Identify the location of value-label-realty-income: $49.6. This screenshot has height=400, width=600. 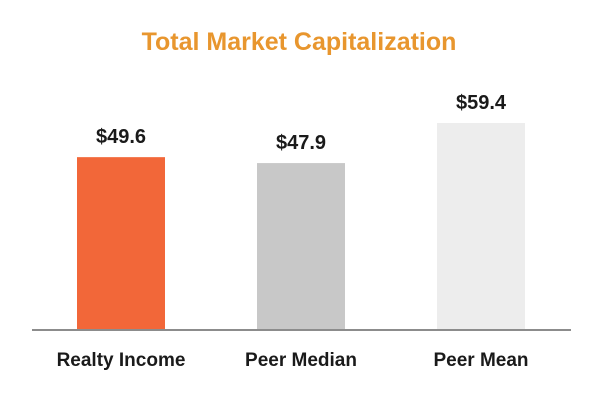
(121, 137).